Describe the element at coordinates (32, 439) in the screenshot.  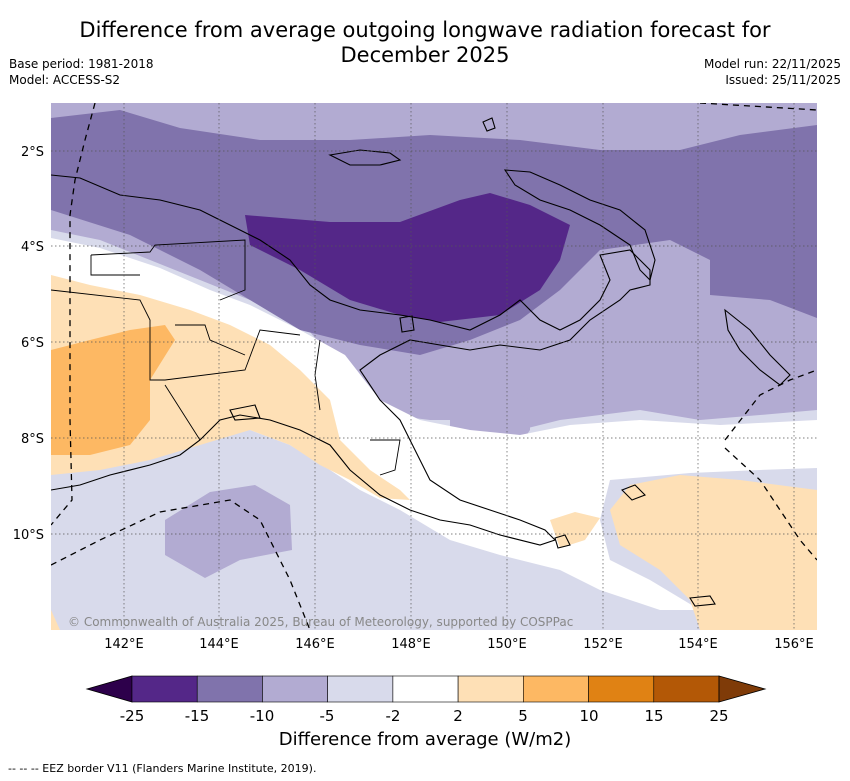
I see `lat-label: 8°S` at that location.